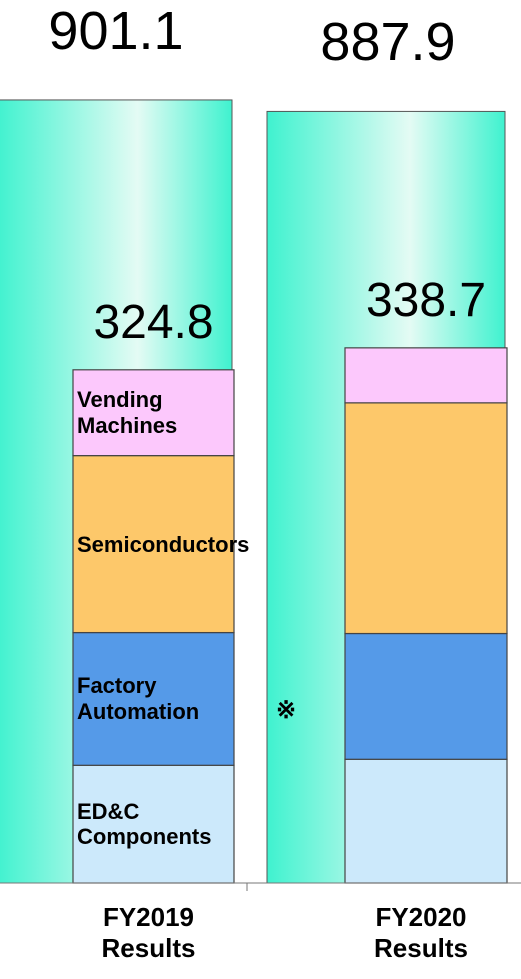 The image size is (521, 979). What do you see at coordinates (153, 322) in the screenshot?
I see `stack-total-label: 324.8` at bounding box center [153, 322].